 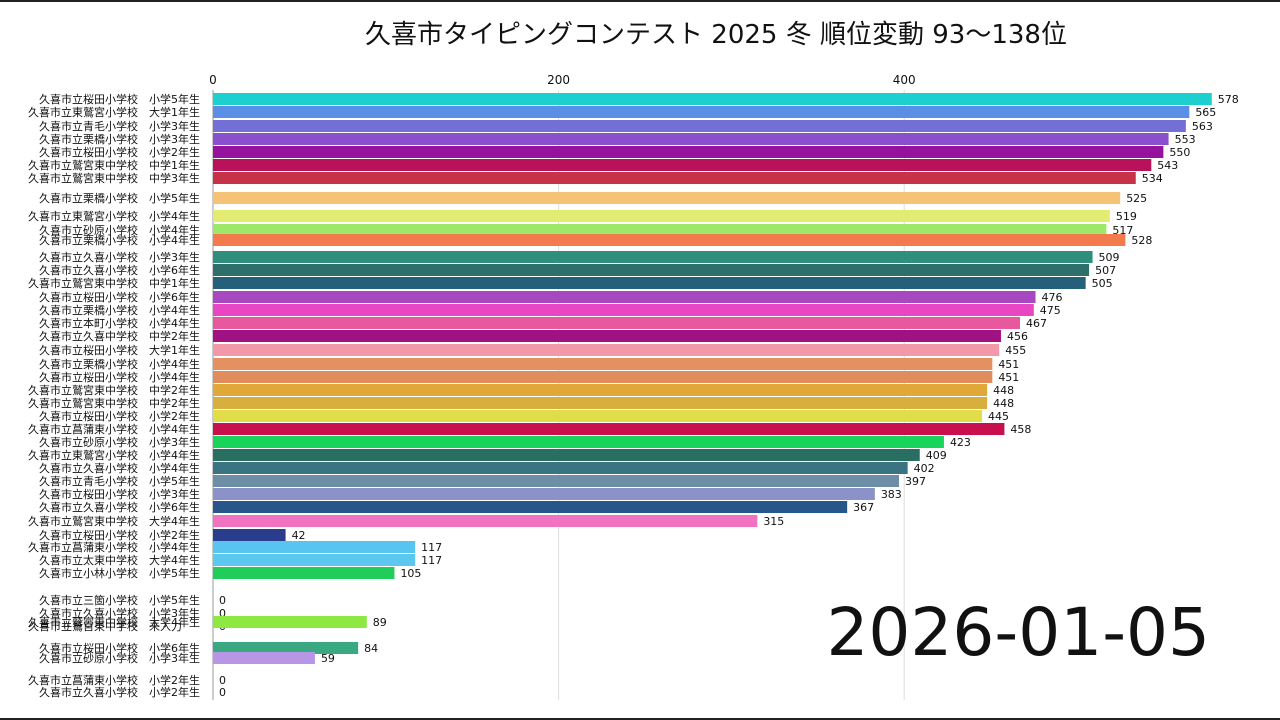 What do you see at coordinates (431, 560) in the screenshot?
I see `value-label: 117` at bounding box center [431, 560].